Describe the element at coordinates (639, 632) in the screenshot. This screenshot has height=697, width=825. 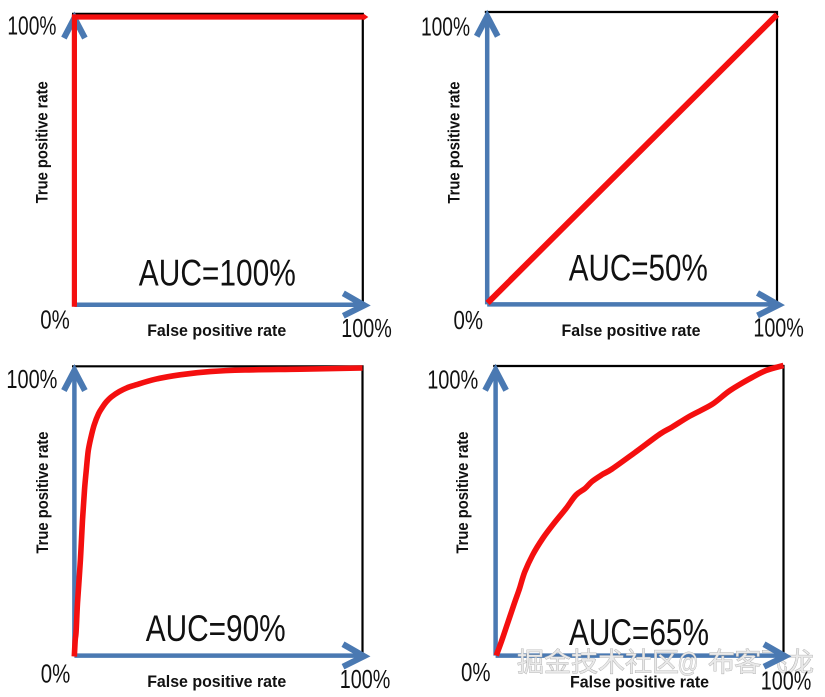
I see `svg-text: AUC=65%` at that location.